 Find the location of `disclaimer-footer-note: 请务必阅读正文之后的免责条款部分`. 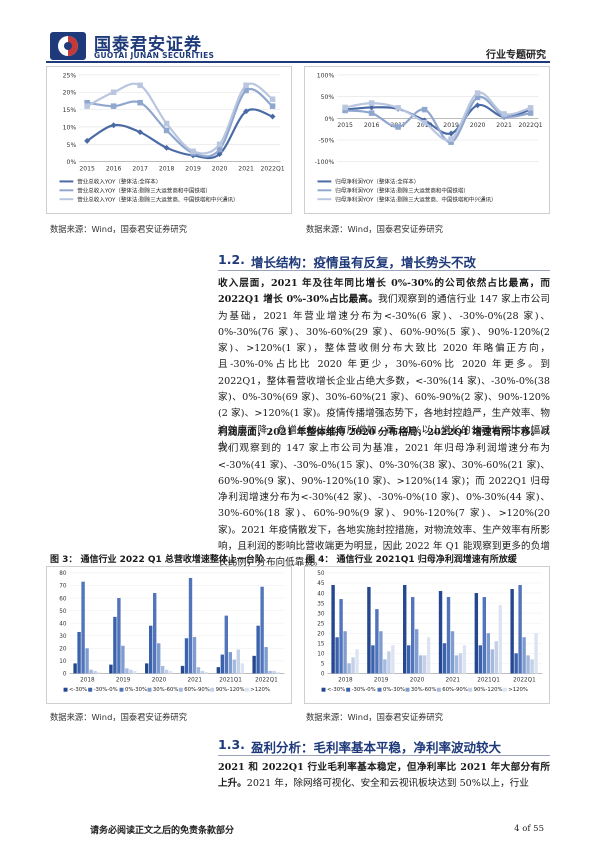

disclaimer-footer-note: 请务必阅读正文之后的免责条款部分 is located at coordinates (162, 831).